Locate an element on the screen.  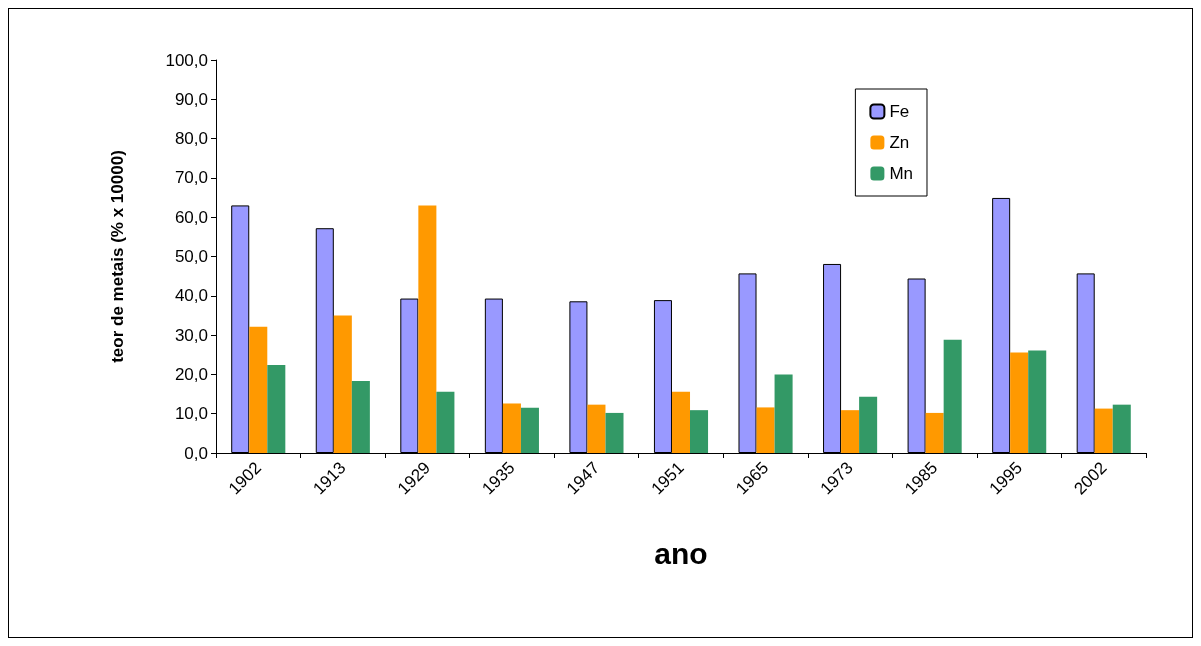
y-tick-label: 80,0 is located at coordinates (191, 139).